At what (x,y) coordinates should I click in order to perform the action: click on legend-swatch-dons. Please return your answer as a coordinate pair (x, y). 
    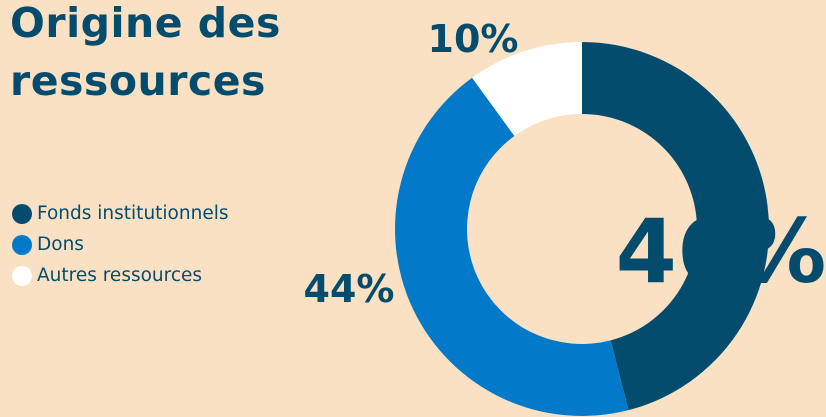
    Looking at the image, I should click on (22, 244).